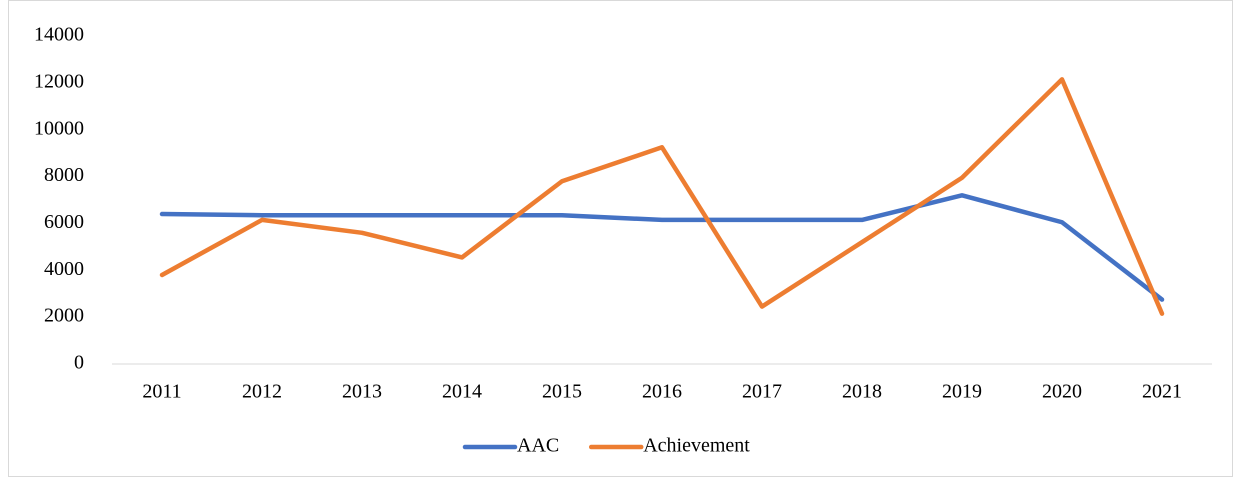 Image resolution: width=1234 pixels, height=478 pixels. Describe the element at coordinates (64, 316) in the screenshot. I see `y-tick-label: 2000` at that location.